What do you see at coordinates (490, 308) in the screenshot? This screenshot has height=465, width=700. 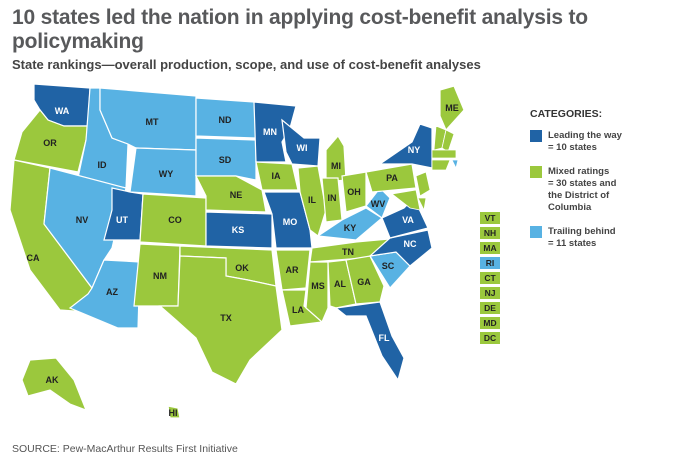 I see `small-state-de: DE` at bounding box center [490, 308].